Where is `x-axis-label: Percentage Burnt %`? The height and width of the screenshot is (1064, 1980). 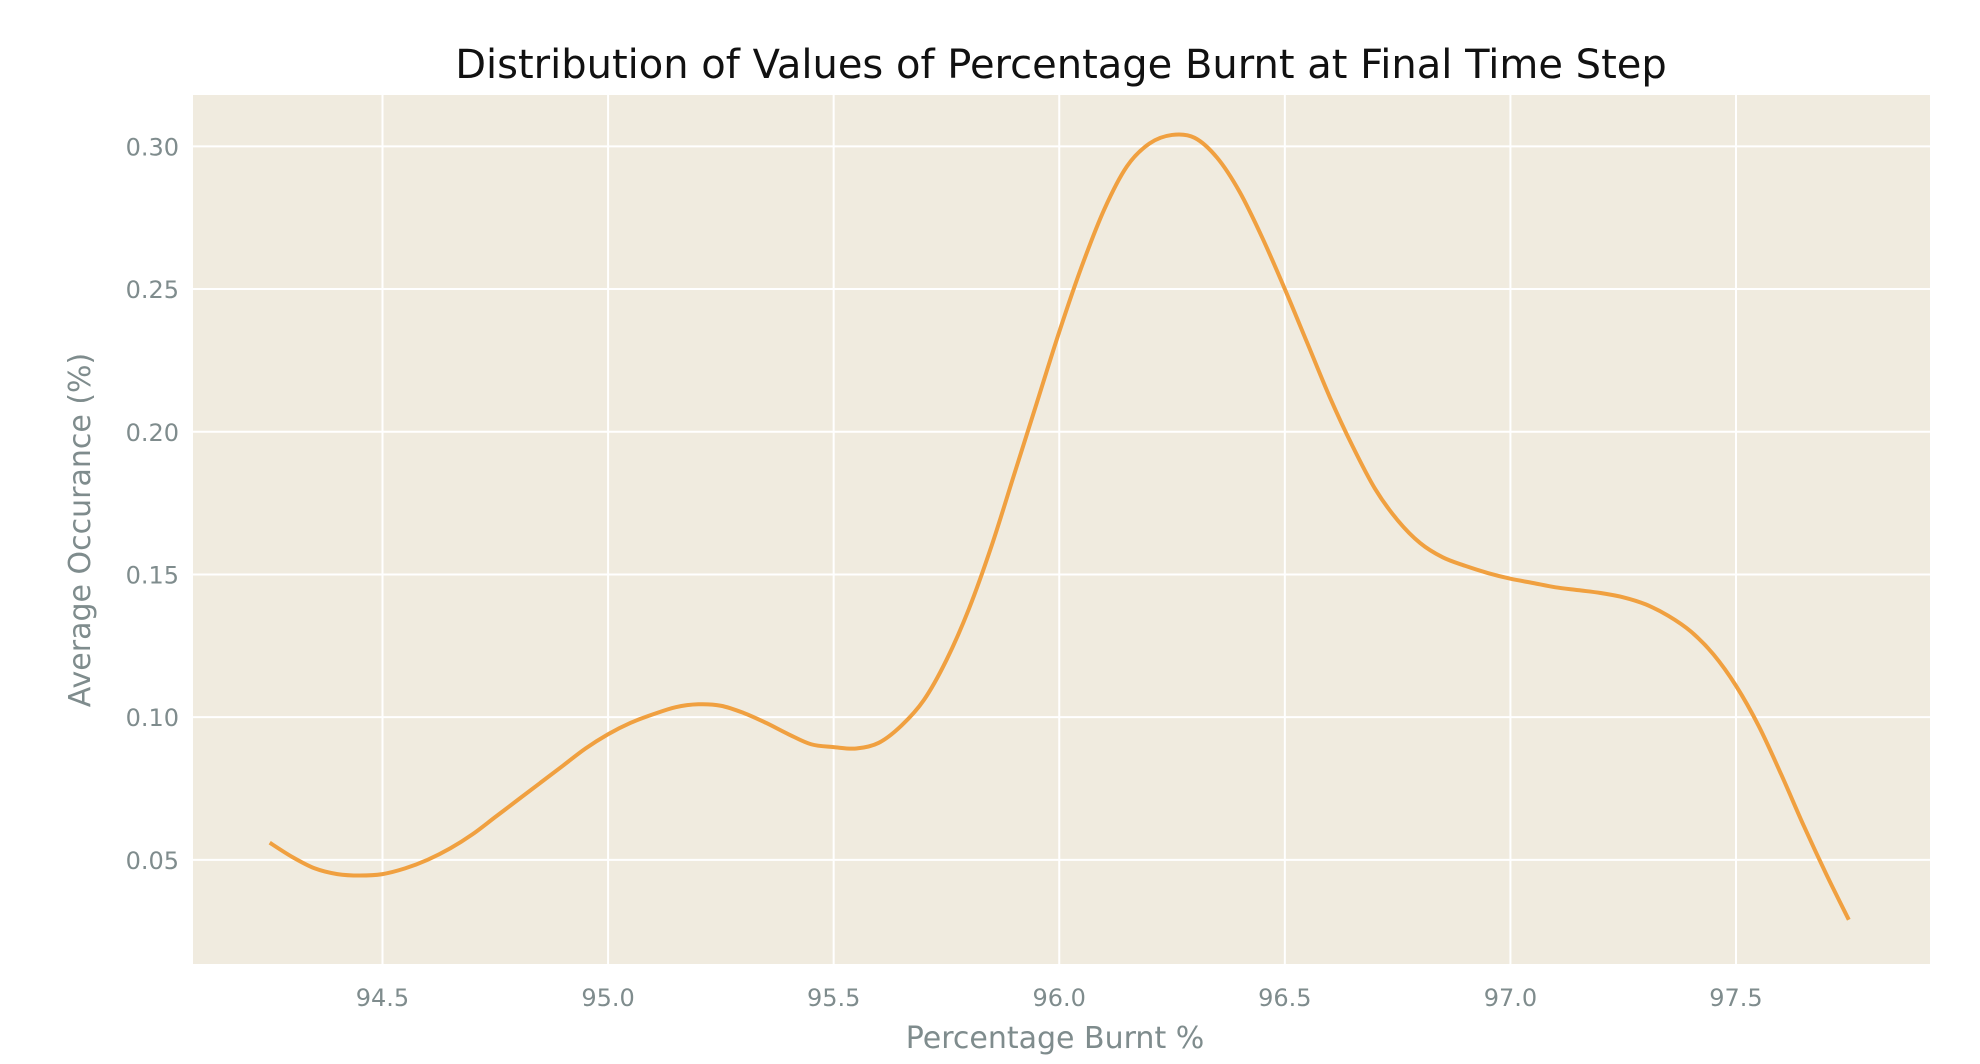 x-axis-label: Percentage Burnt % is located at coordinates (1055, 1038).